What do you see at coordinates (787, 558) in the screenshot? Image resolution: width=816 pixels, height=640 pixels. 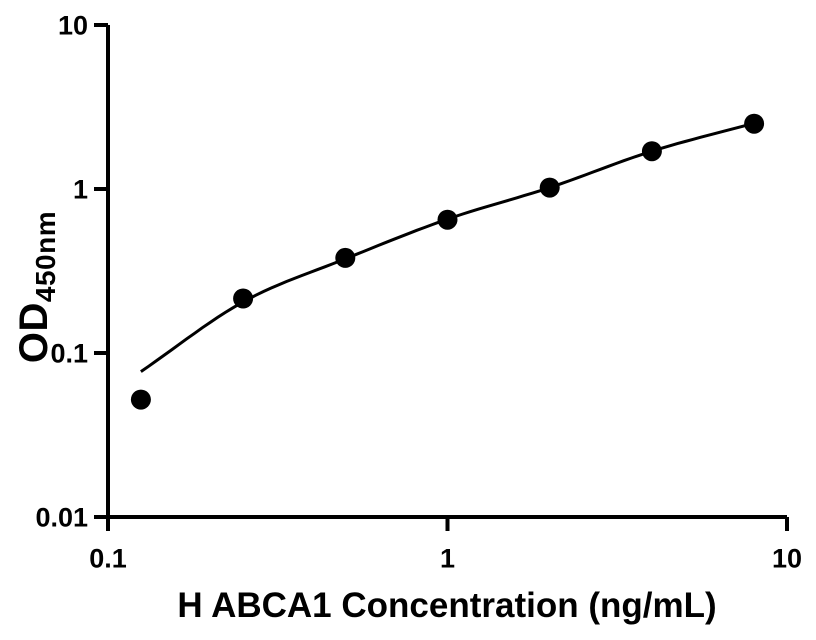 I see `x-tick-label: 10` at bounding box center [787, 558].